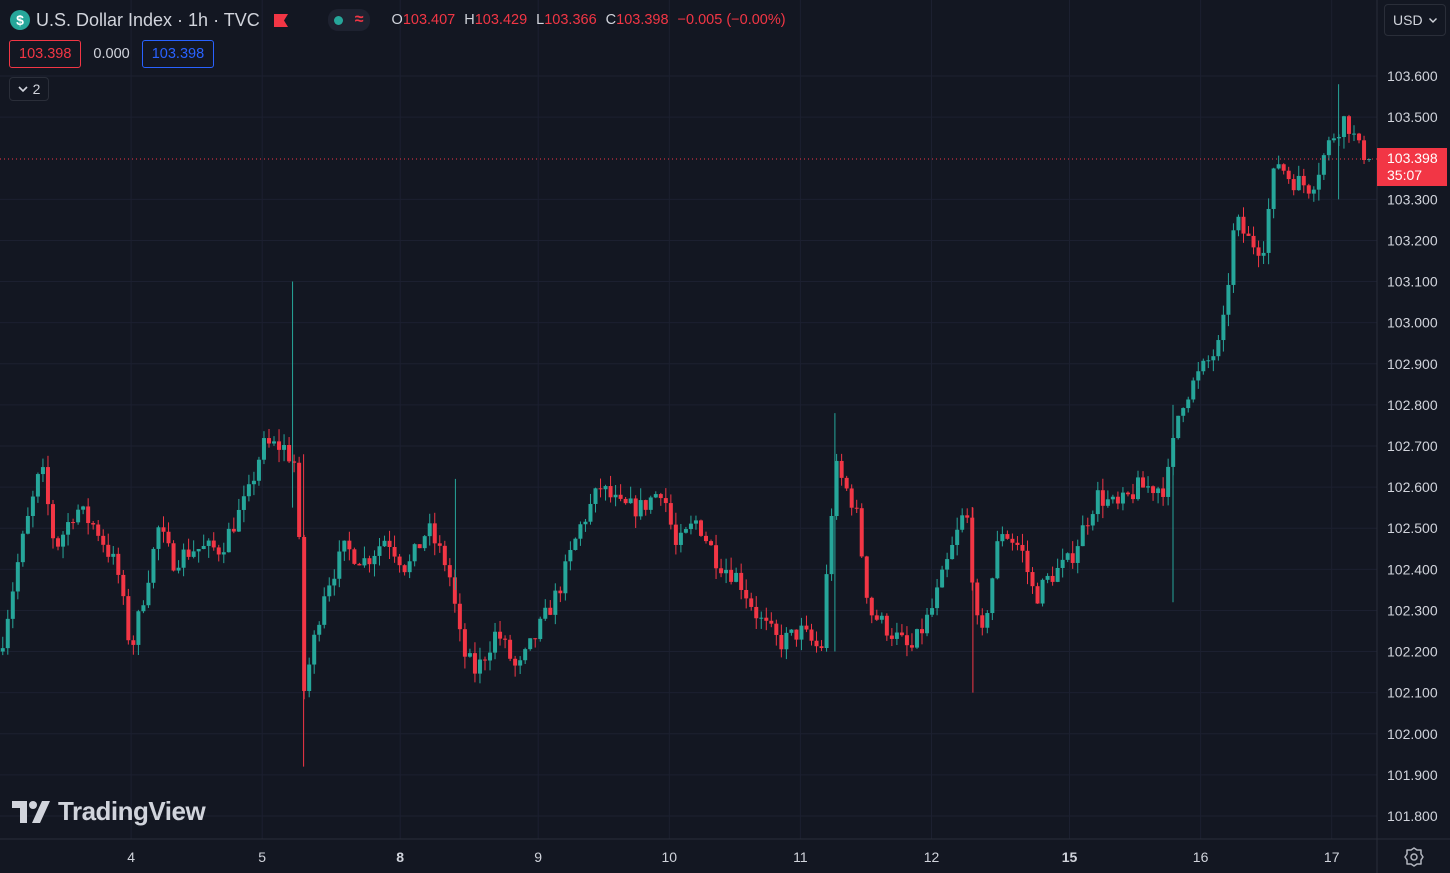 This screenshot has height=873, width=1450. I want to click on price-tick-label: 102.500, so click(1412, 528).